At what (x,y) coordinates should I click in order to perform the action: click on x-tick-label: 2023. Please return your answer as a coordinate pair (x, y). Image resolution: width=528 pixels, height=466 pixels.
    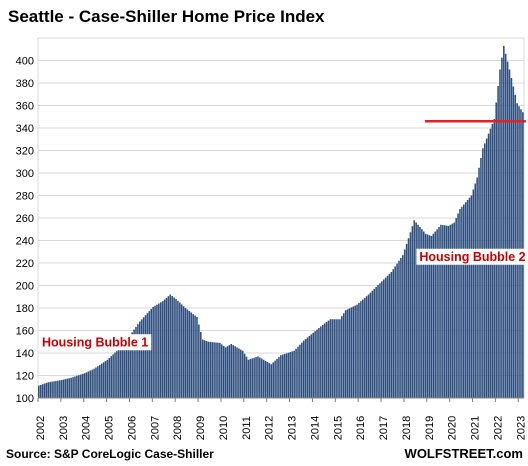
    Looking at the image, I should click on (521, 428).